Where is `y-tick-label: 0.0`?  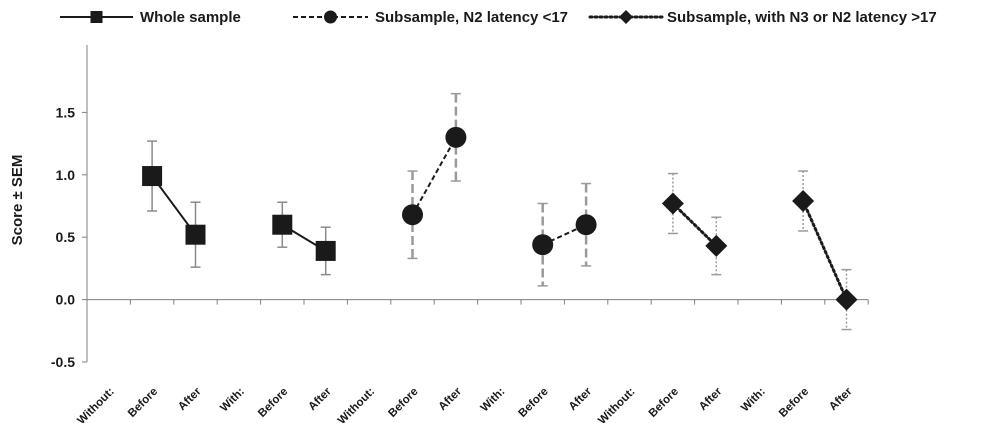 y-tick-label: 0.0 is located at coordinates (66, 300).